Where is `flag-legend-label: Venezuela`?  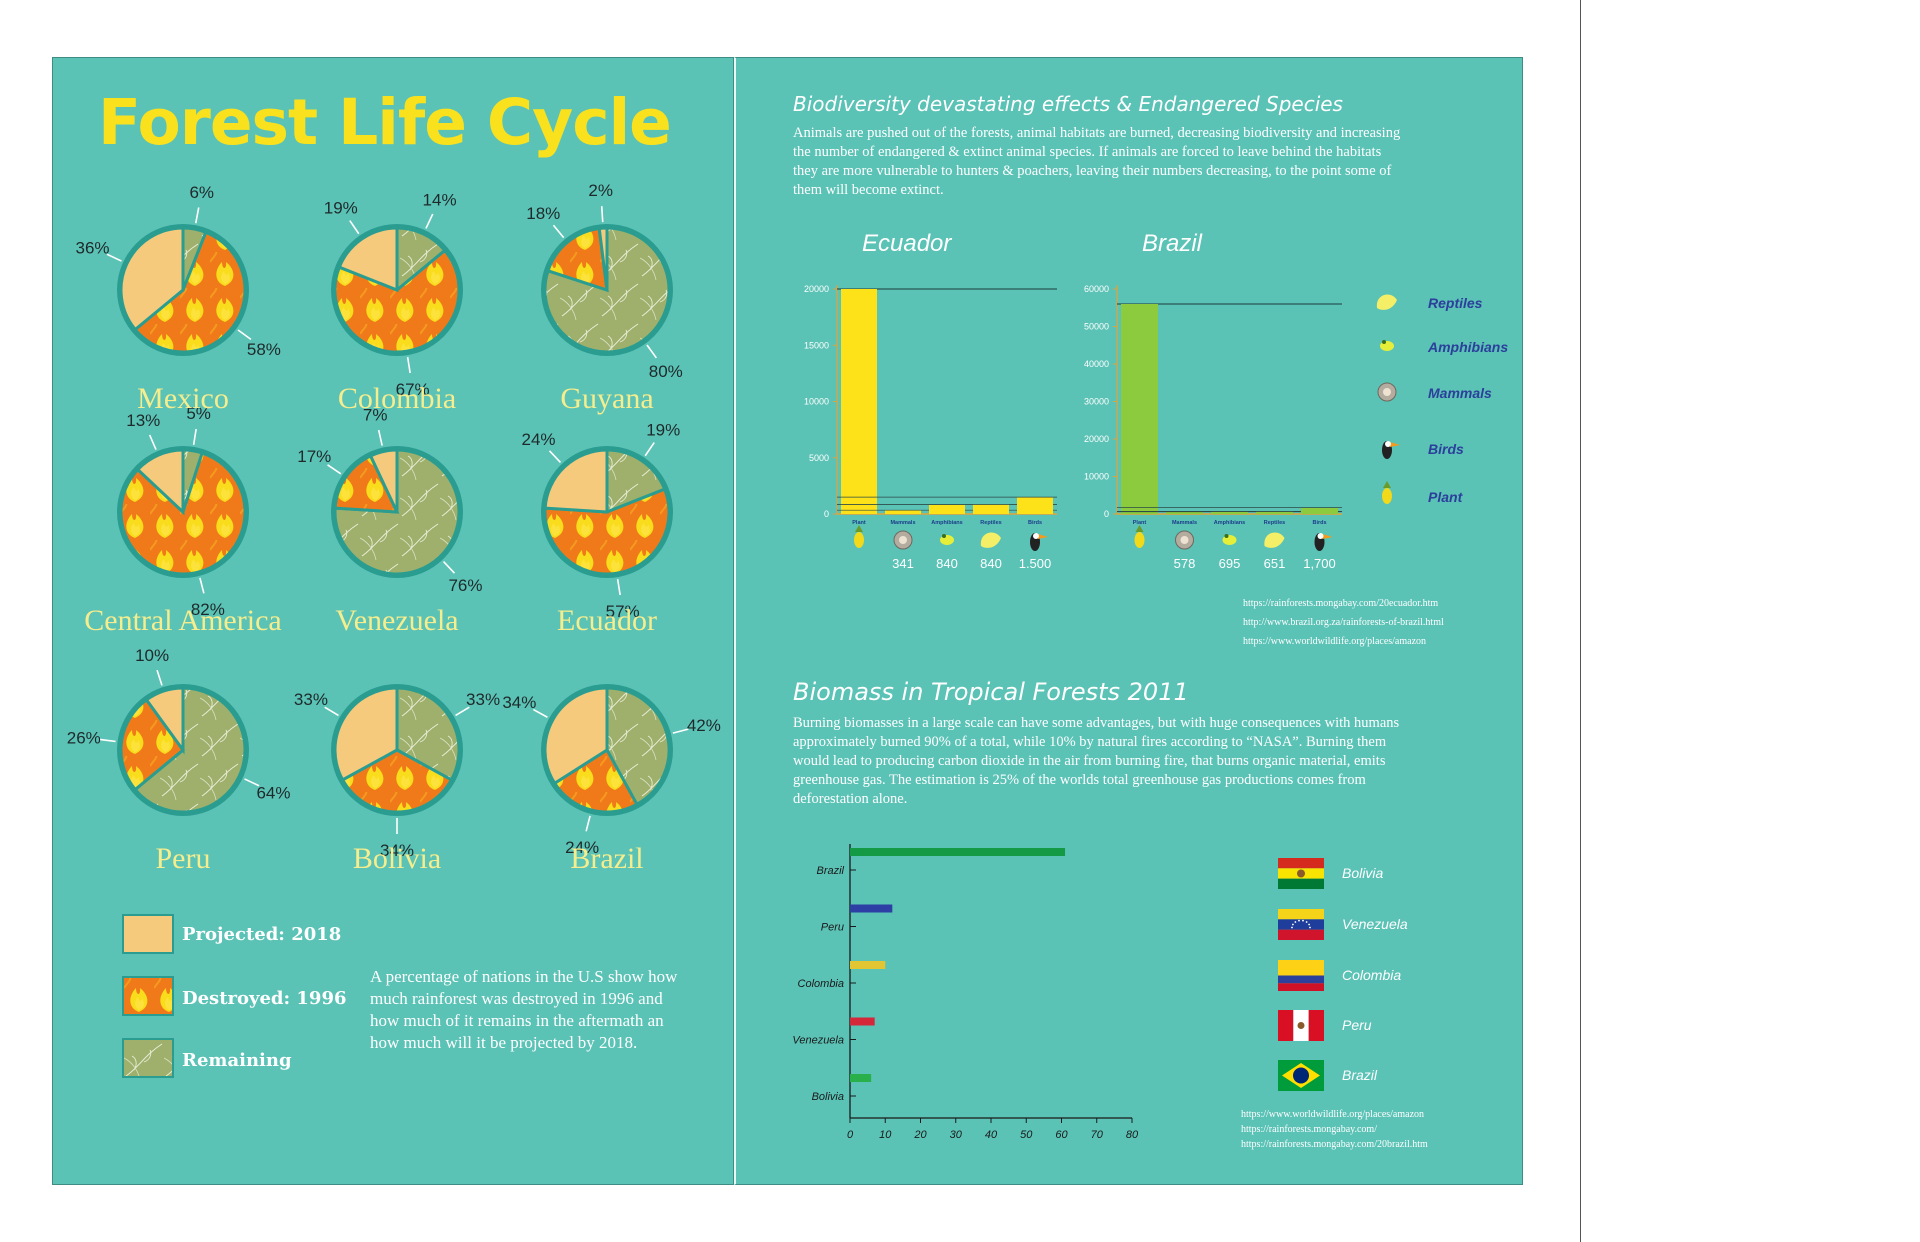
flag-legend-label: Venezuela is located at coordinates (1375, 924).